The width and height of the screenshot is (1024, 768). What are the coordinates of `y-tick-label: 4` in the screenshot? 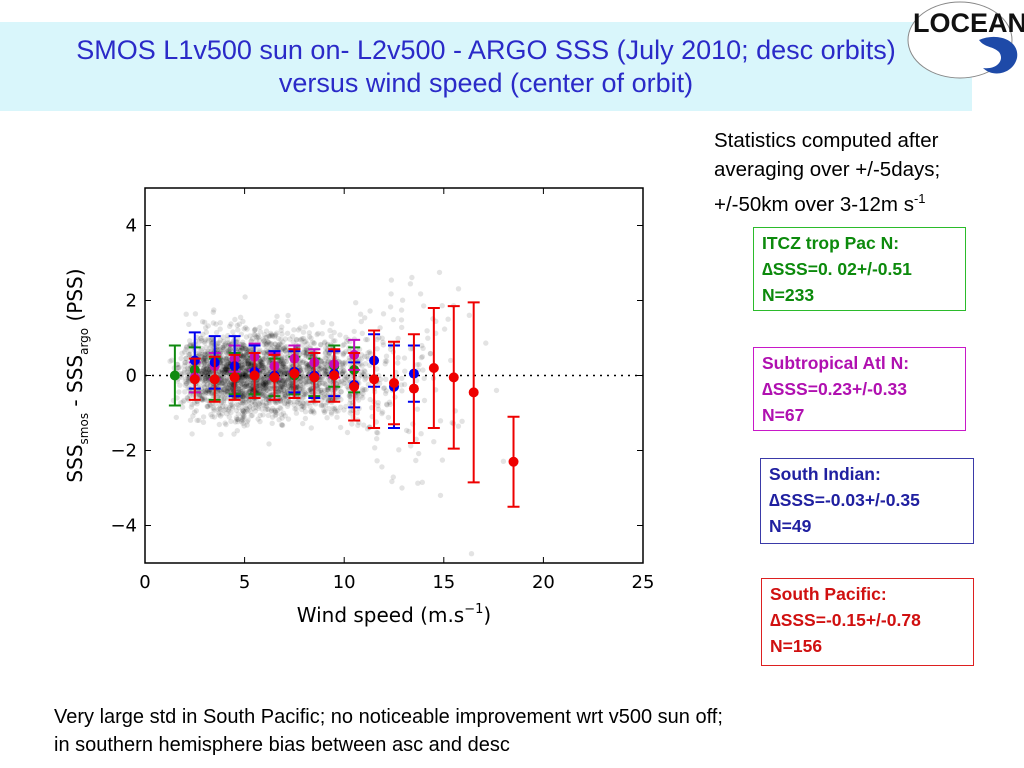 It's located at (131, 226).